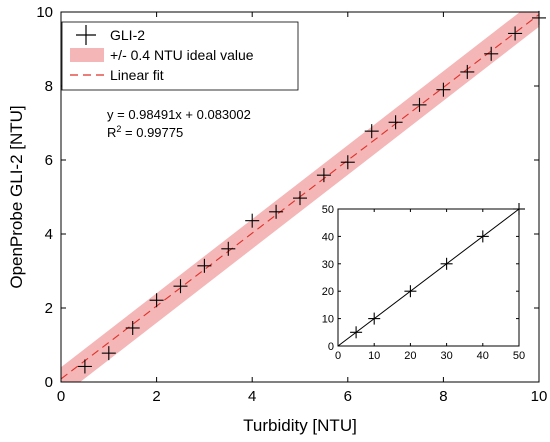 The image size is (550, 442). I want to click on y-axis-label: OpenProbe GLI-2 [NTU], so click(16, 196).